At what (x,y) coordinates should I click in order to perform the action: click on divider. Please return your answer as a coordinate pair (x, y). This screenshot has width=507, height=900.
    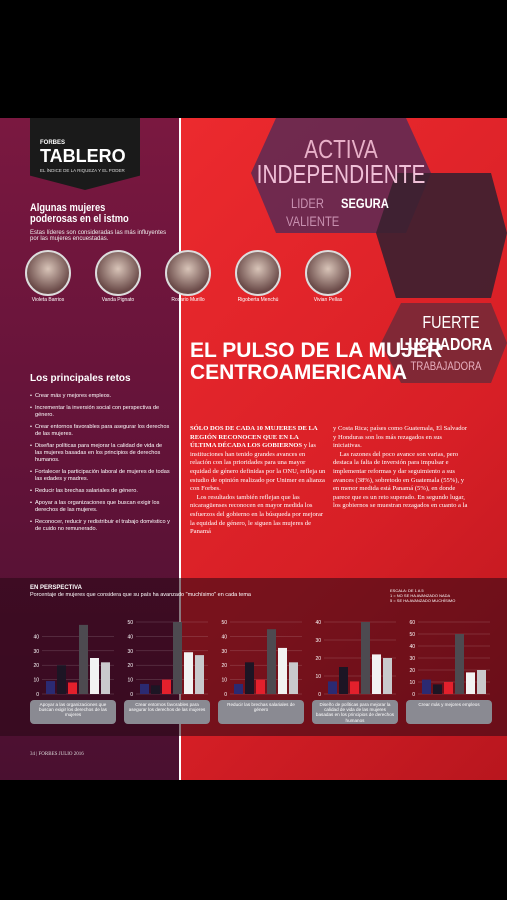
    Looking at the image, I should click on (180, 449).